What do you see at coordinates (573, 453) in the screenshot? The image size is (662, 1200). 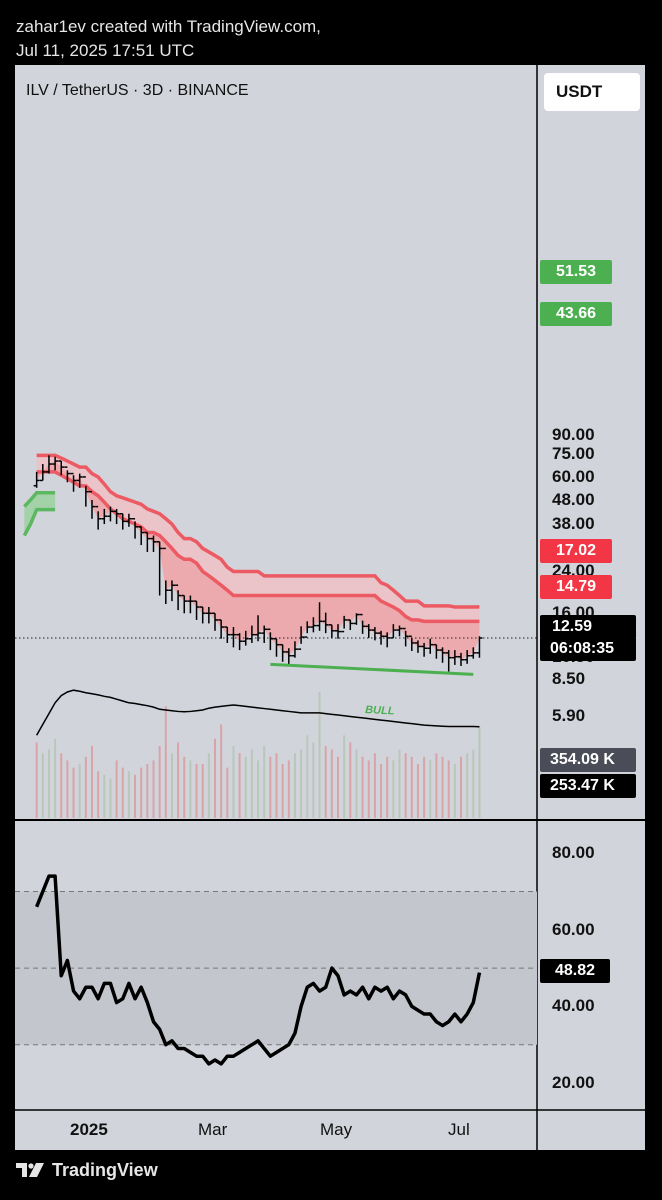 I see `price-axis-label: 75.00` at bounding box center [573, 453].